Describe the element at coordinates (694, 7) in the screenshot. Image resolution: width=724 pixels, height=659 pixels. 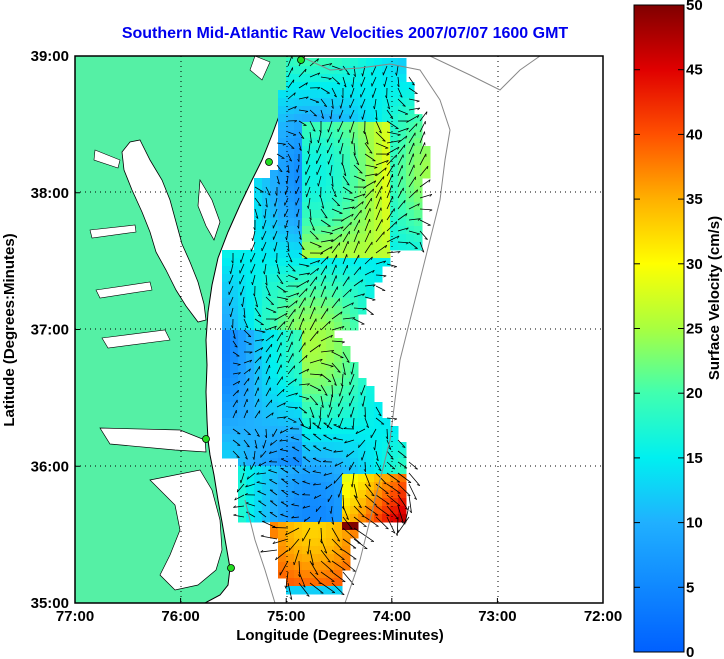
I see `colorbar-tick-label: 50` at that location.